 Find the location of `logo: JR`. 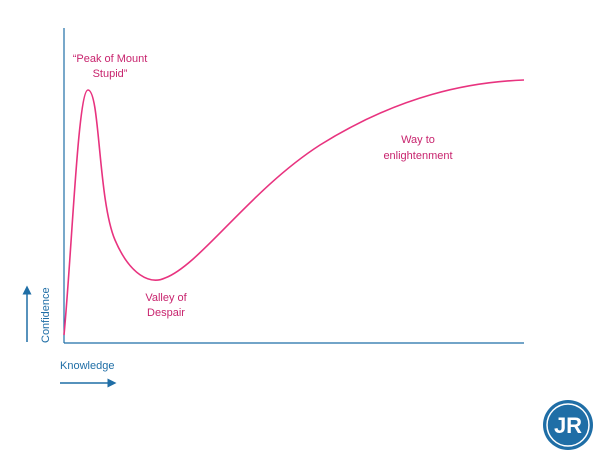

logo: JR is located at coordinates (568, 425).